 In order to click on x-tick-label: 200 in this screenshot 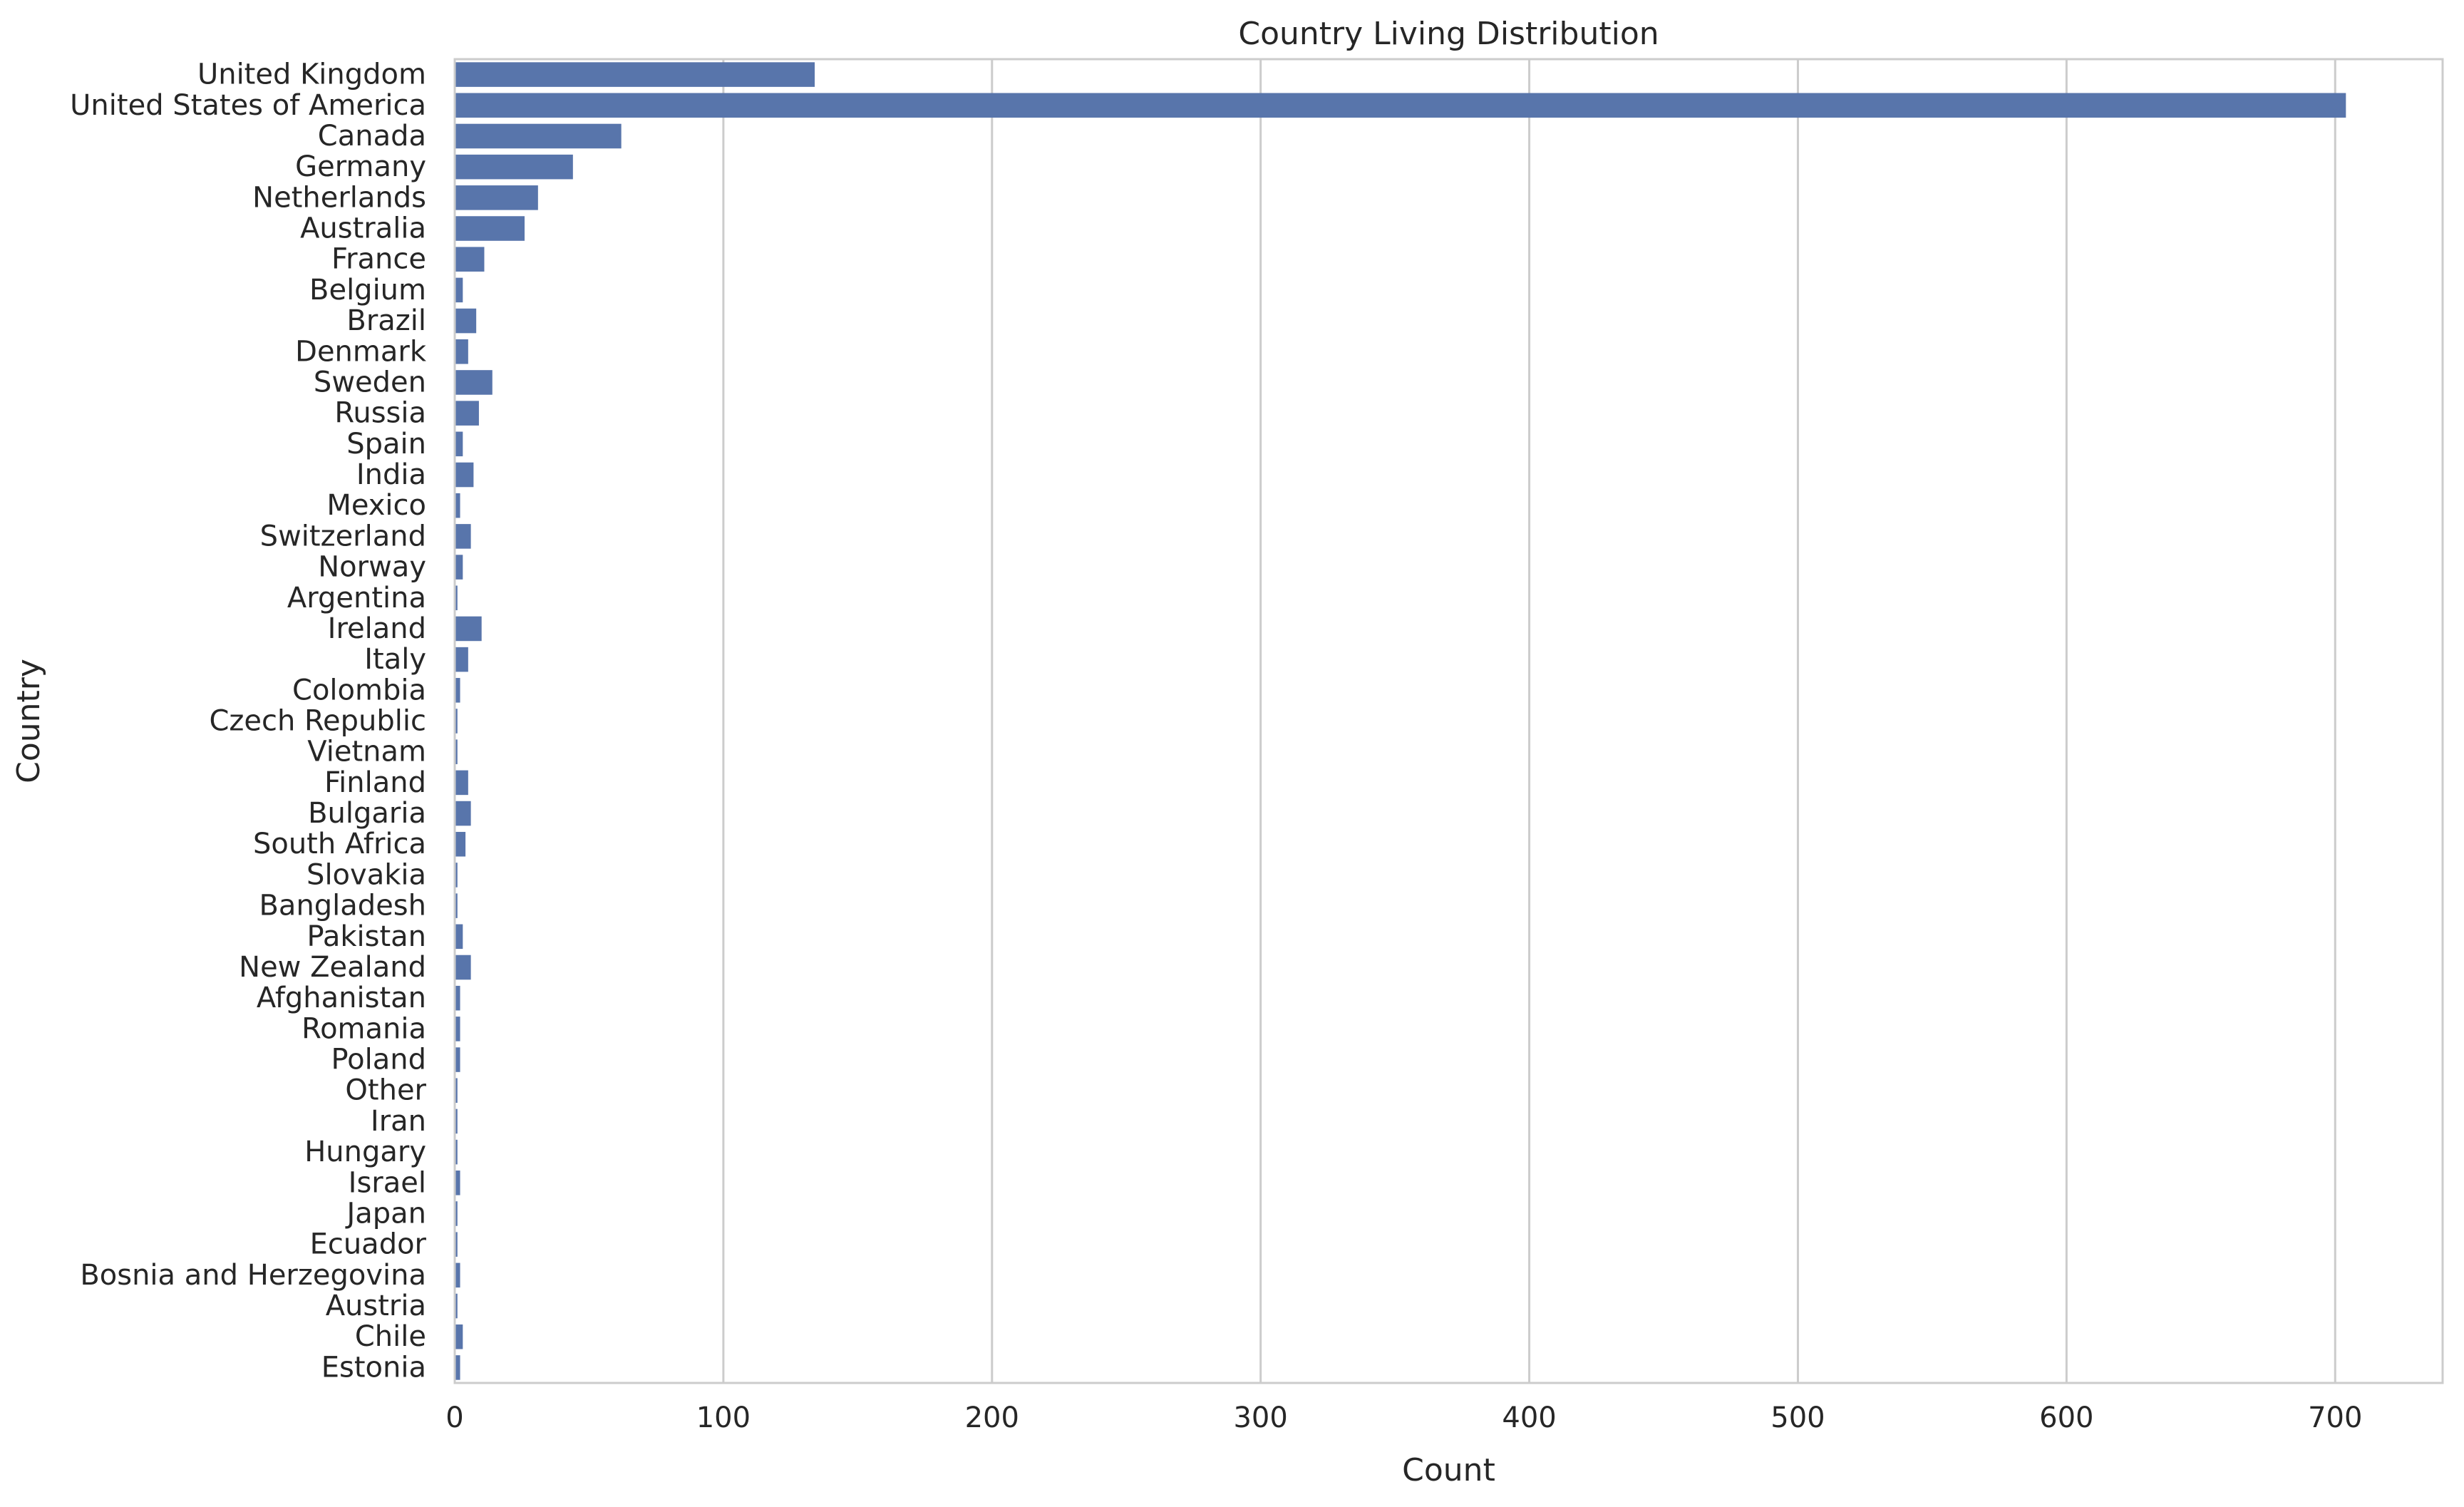, I will do `click(992, 1417)`.